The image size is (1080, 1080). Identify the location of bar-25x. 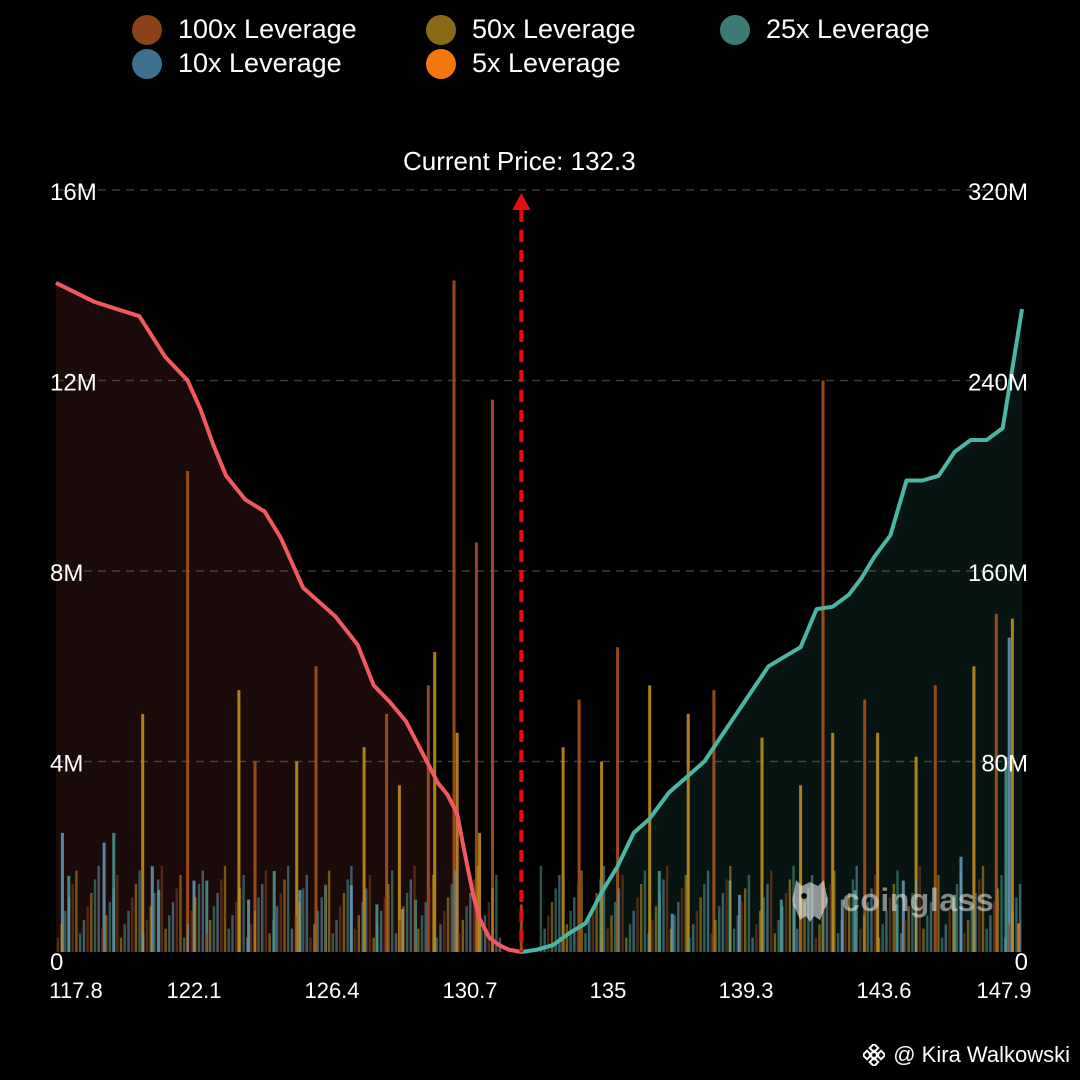
(274, 911).